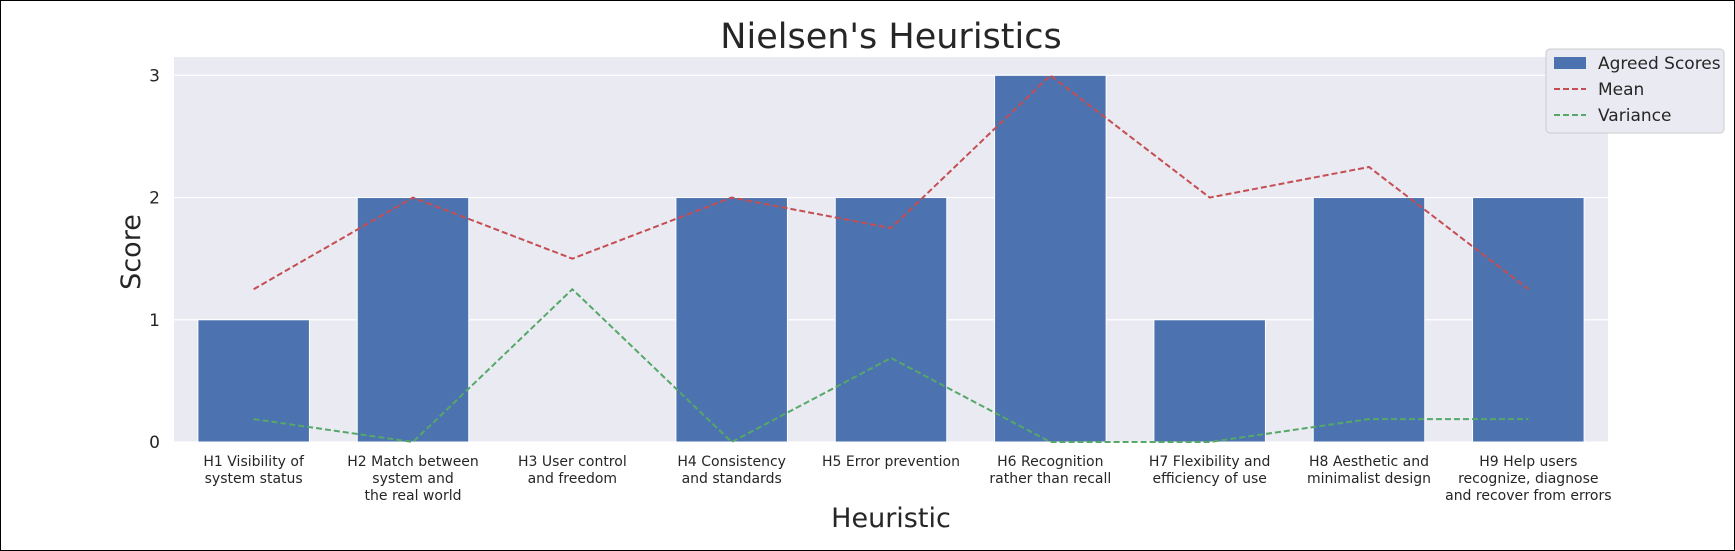 This screenshot has width=1735, height=551. Describe the element at coordinates (572, 470) in the screenshot. I see `x-tick-label: H3 User control and freedom` at that location.